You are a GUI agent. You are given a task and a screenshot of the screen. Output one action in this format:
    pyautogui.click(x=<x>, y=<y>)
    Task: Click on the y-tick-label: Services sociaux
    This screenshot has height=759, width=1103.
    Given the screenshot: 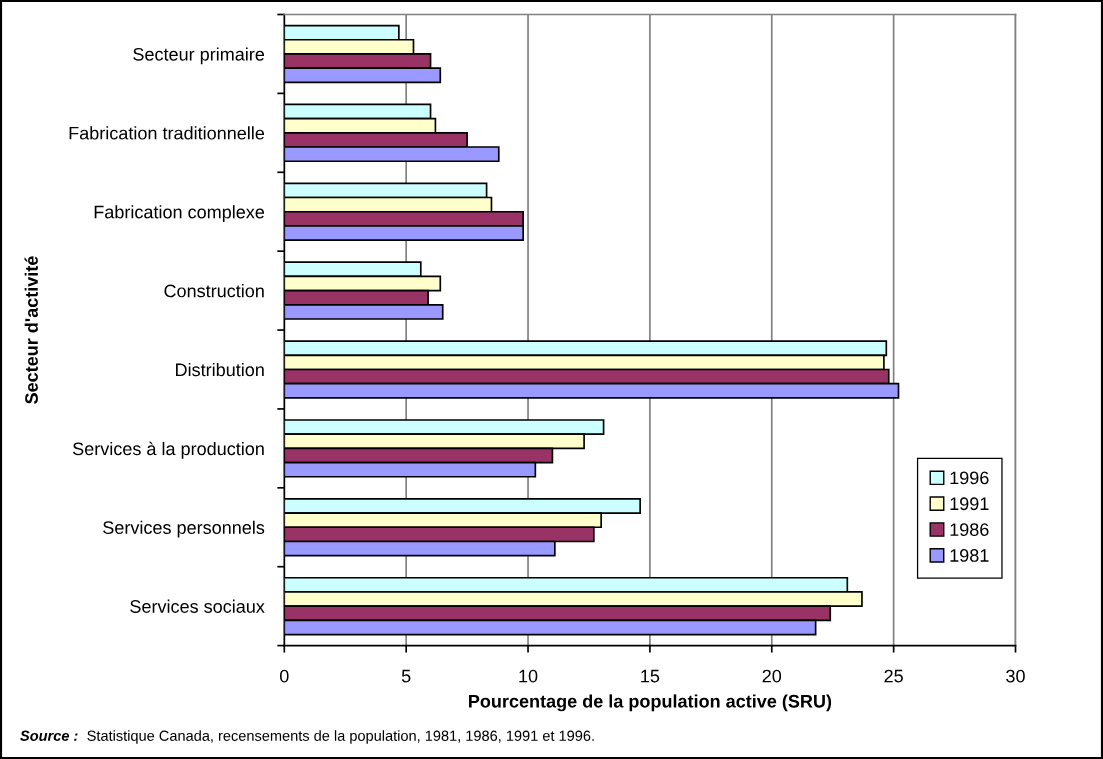 What is the action you would take?
    pyautogui.click(x=197, y=606)
    